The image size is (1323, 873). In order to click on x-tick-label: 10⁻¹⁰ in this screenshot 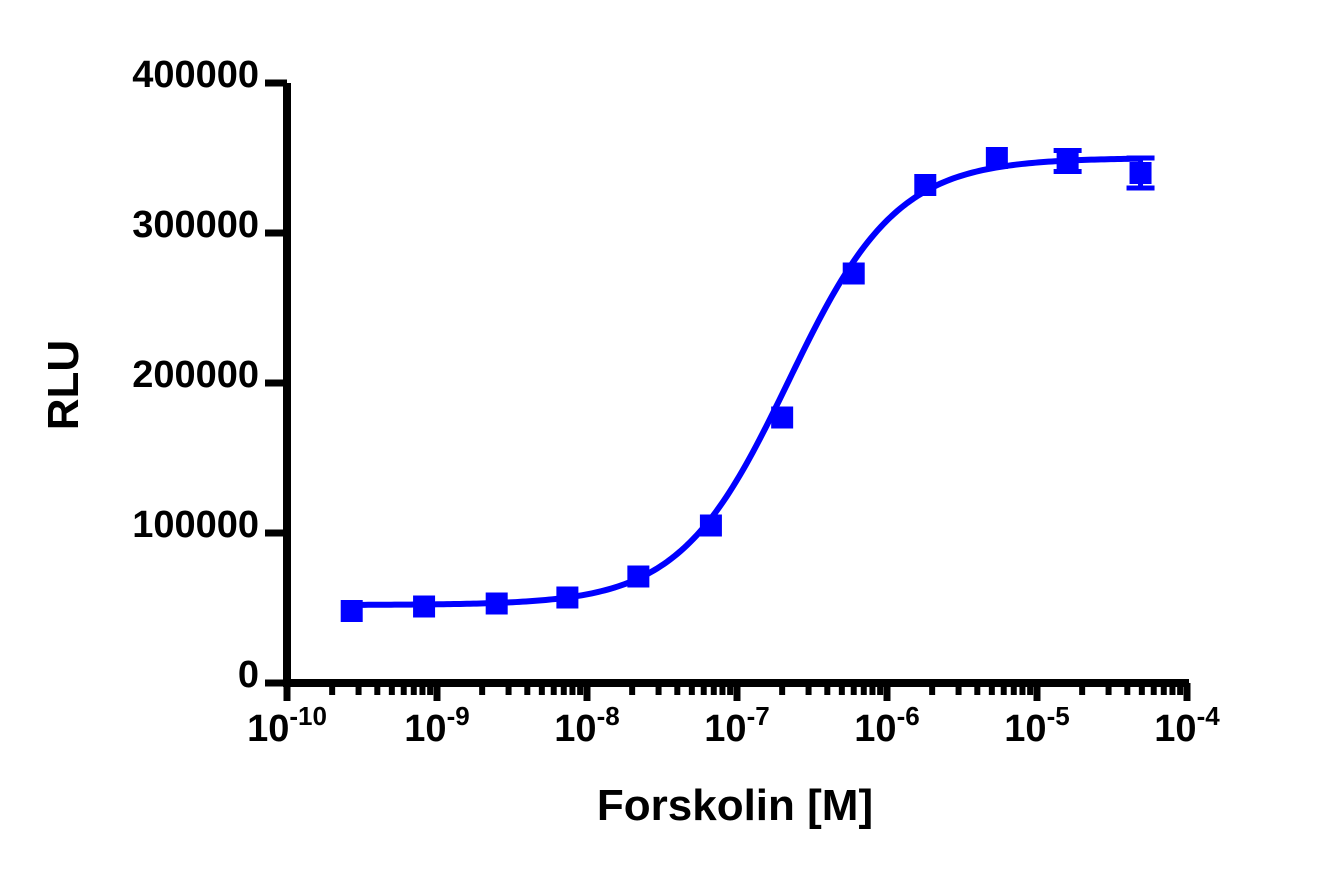, I will do `click(287, 725)`.